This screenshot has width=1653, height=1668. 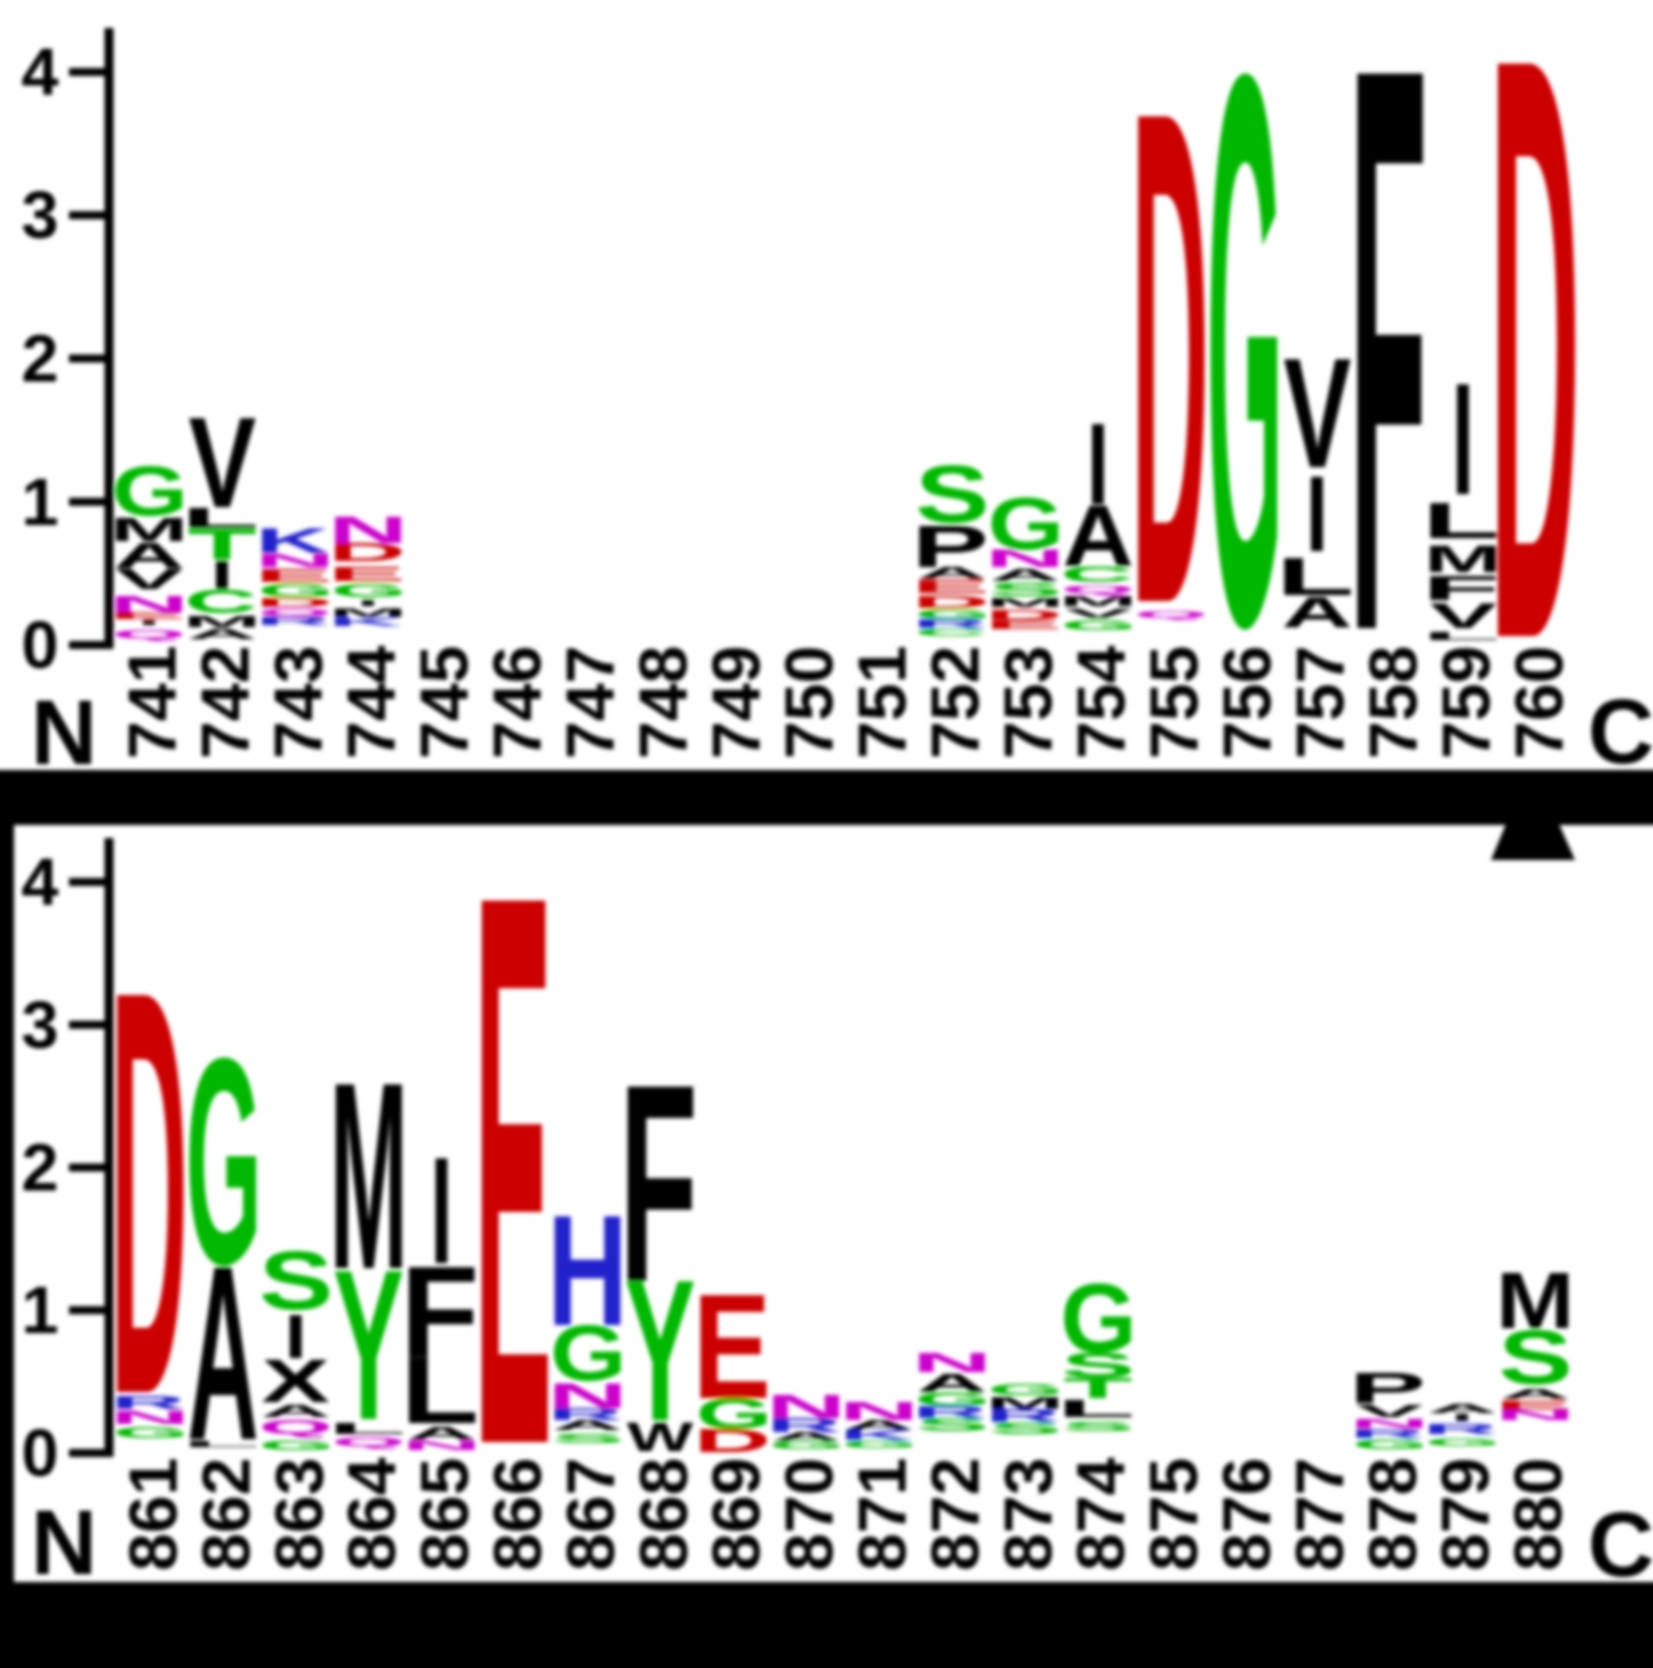 What do you see at coordinates (810, 1514) in the screenshot?
I see `svg-text: 870` at bounding box center [810, 1514].